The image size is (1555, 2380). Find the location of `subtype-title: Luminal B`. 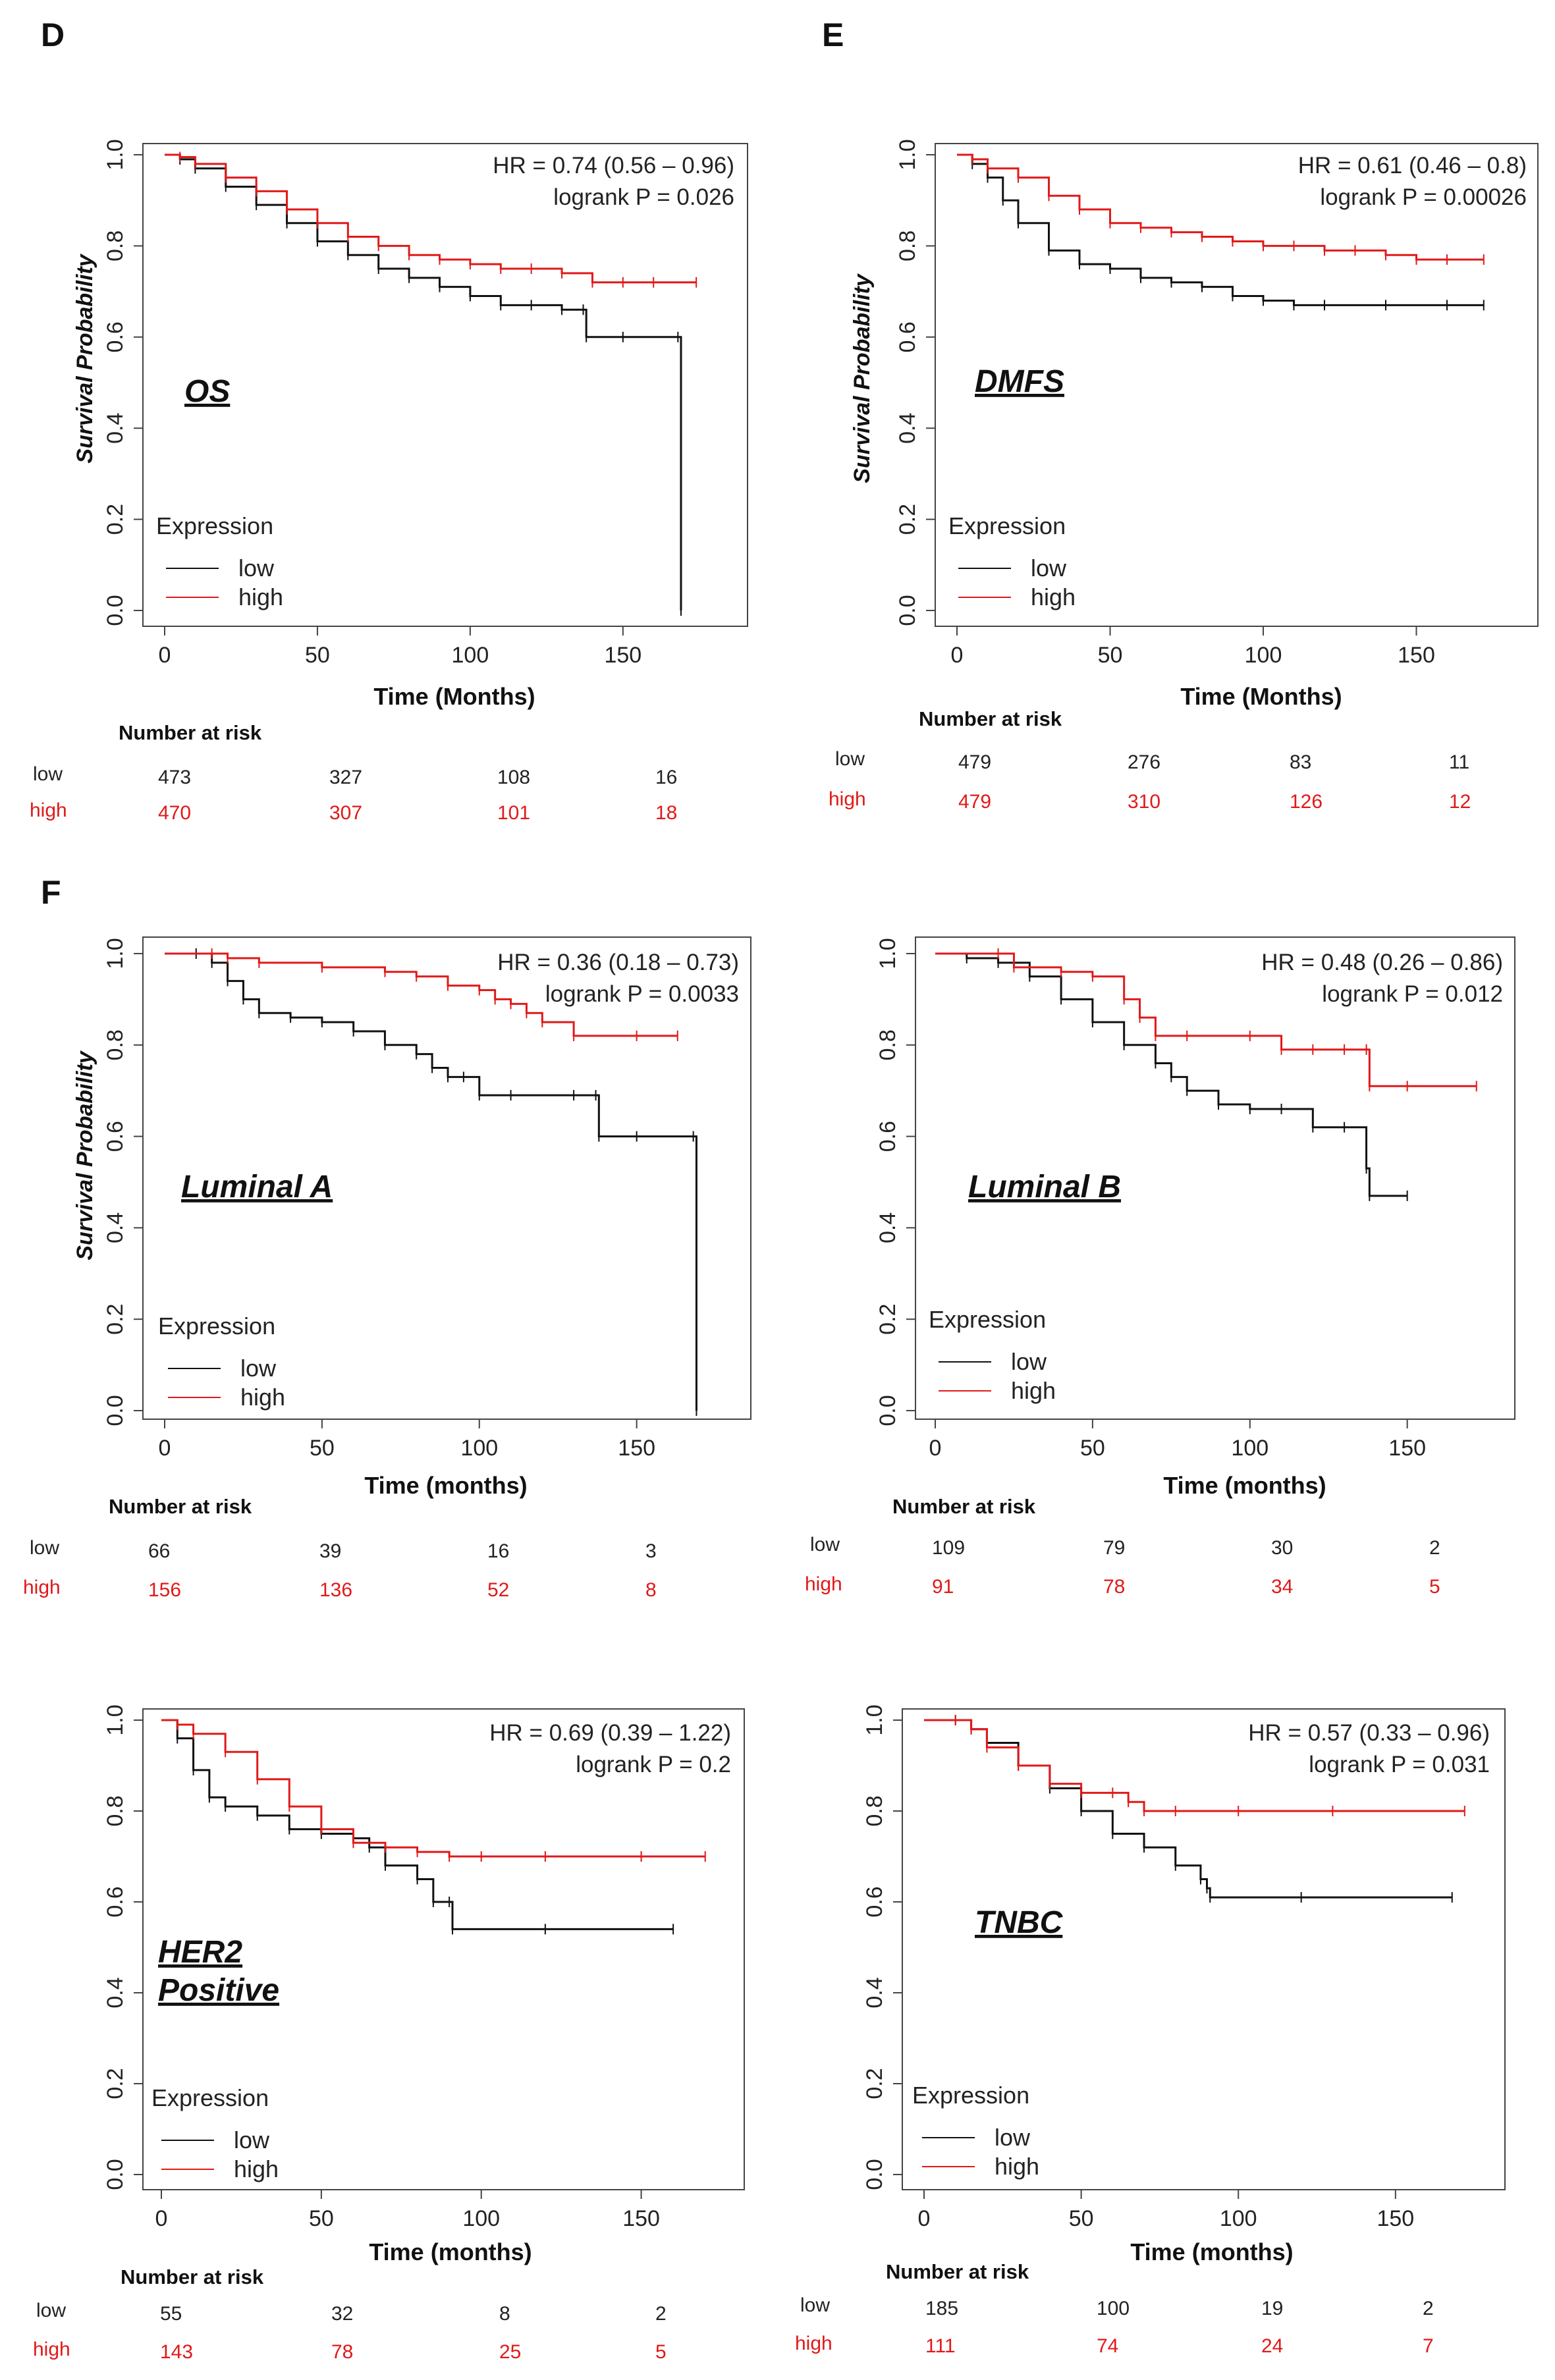

subtype-title: Luminal B is located at coordinates (1045, 1187).